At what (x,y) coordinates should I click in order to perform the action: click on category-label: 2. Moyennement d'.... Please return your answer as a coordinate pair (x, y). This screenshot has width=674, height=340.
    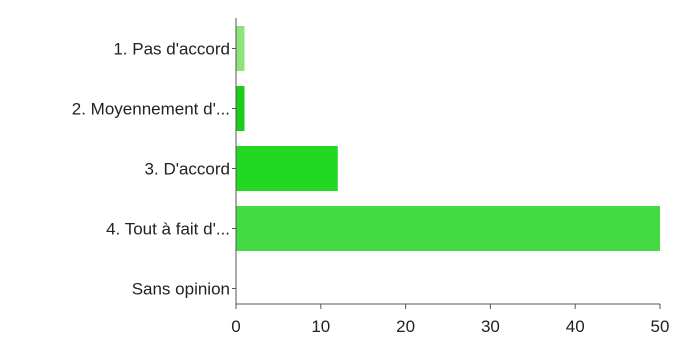
    Looking at the image, I should click on (151, 109).